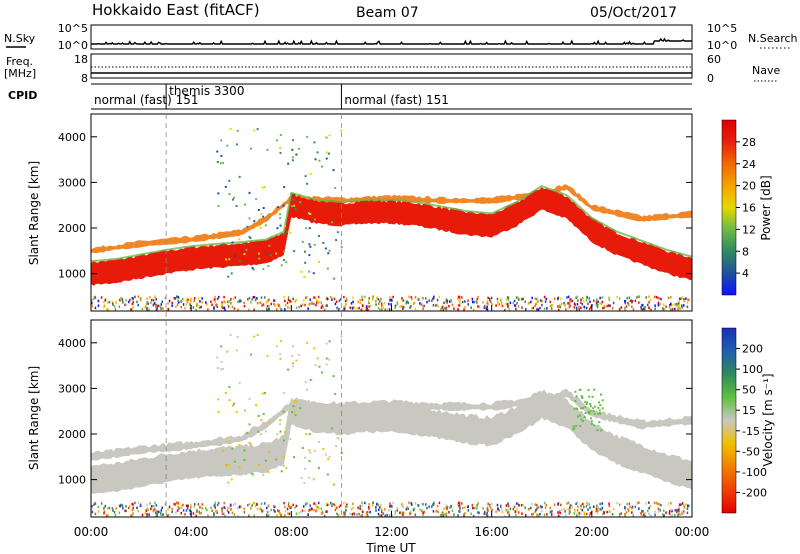 The height and width of the screenshot is (554, 800). I want to click on colorbar-tick-label: 8, so click(745, 251).